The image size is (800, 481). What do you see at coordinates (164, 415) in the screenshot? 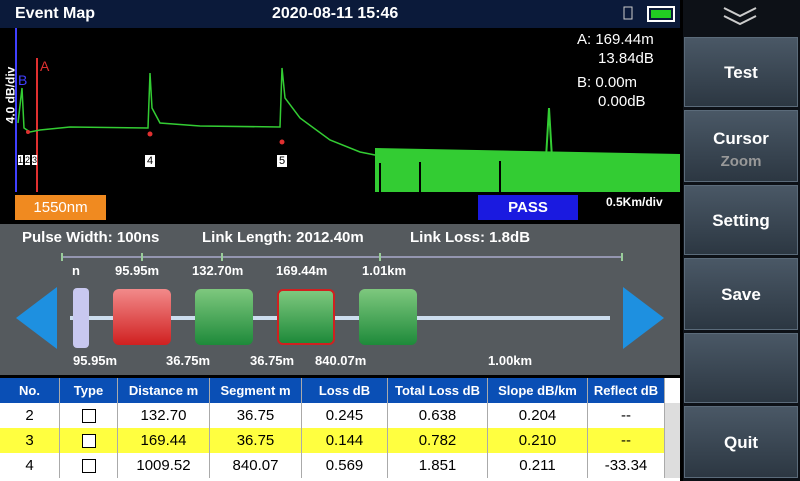
I see `table-cell: 132.70` at bounding box center [164, 415].